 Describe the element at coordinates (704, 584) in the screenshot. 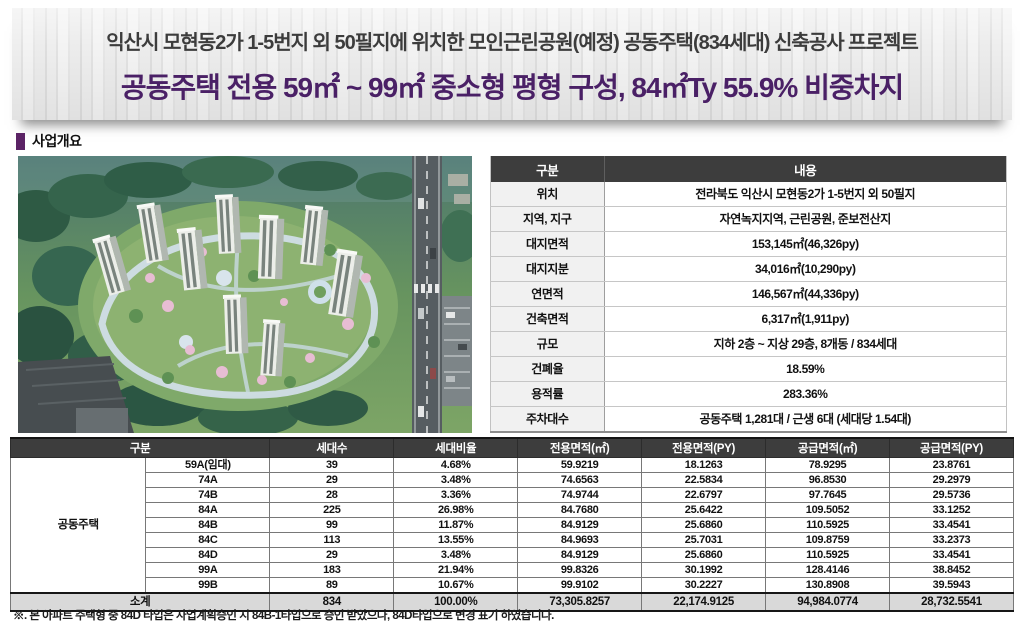

I see `cell-exclusive-py: 30.2227` at that location.